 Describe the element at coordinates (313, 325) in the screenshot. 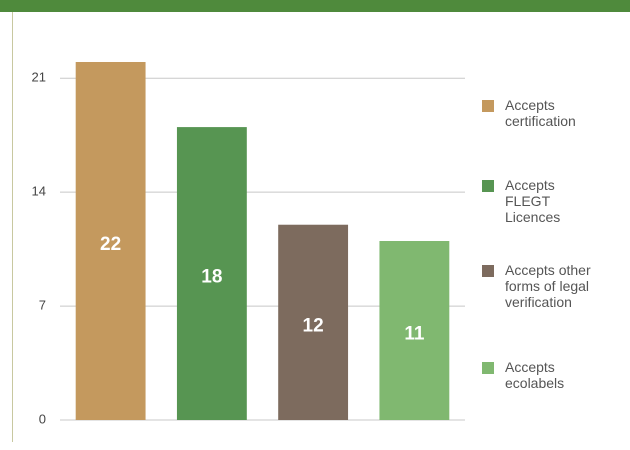

I see `data-label: 12` at that location.